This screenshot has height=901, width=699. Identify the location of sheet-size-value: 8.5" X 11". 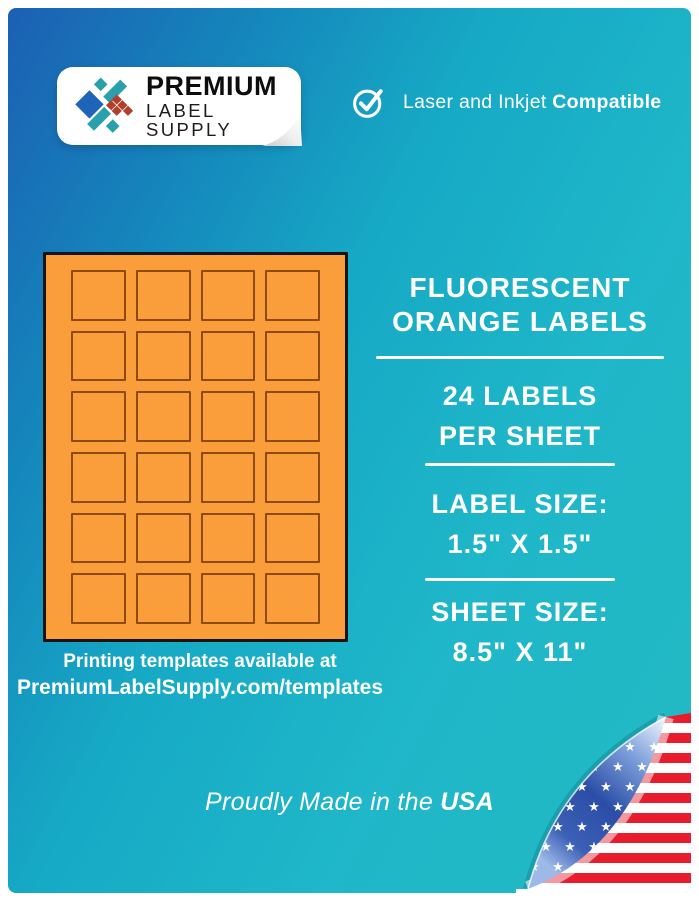
(520, 652).